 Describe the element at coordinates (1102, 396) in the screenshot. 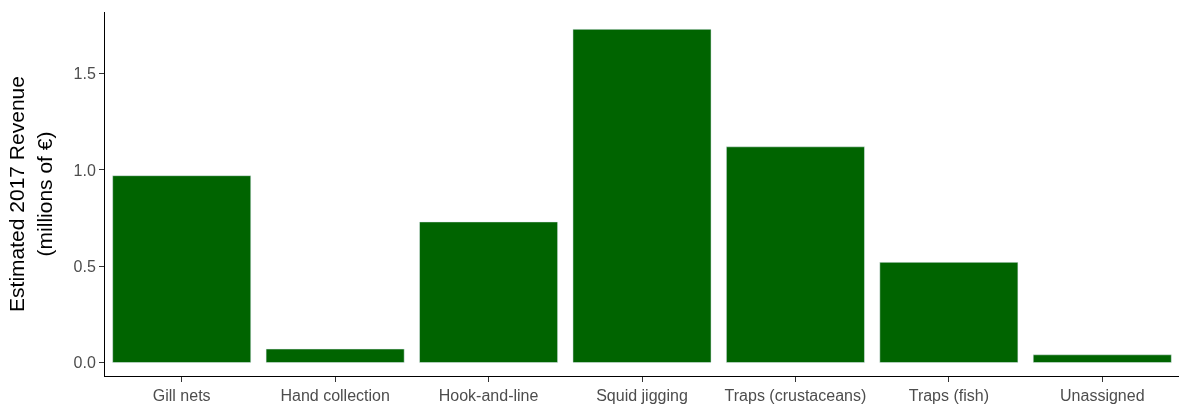

I see `x-tick-label: Unassigned` at that location.